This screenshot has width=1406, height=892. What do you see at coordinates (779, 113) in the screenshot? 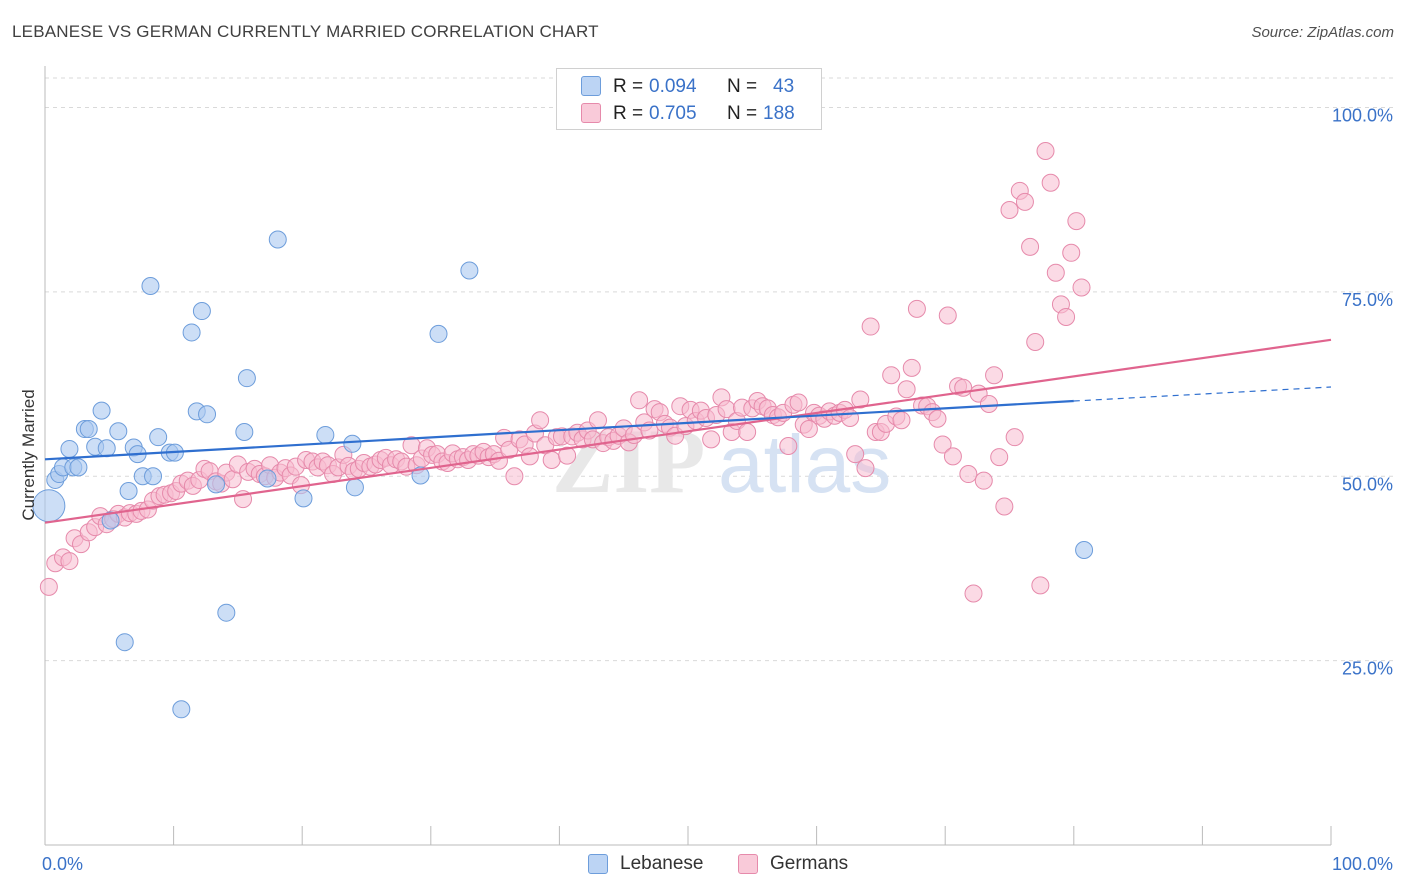
I see `n-value: 188` at bounding box center [779, 113].